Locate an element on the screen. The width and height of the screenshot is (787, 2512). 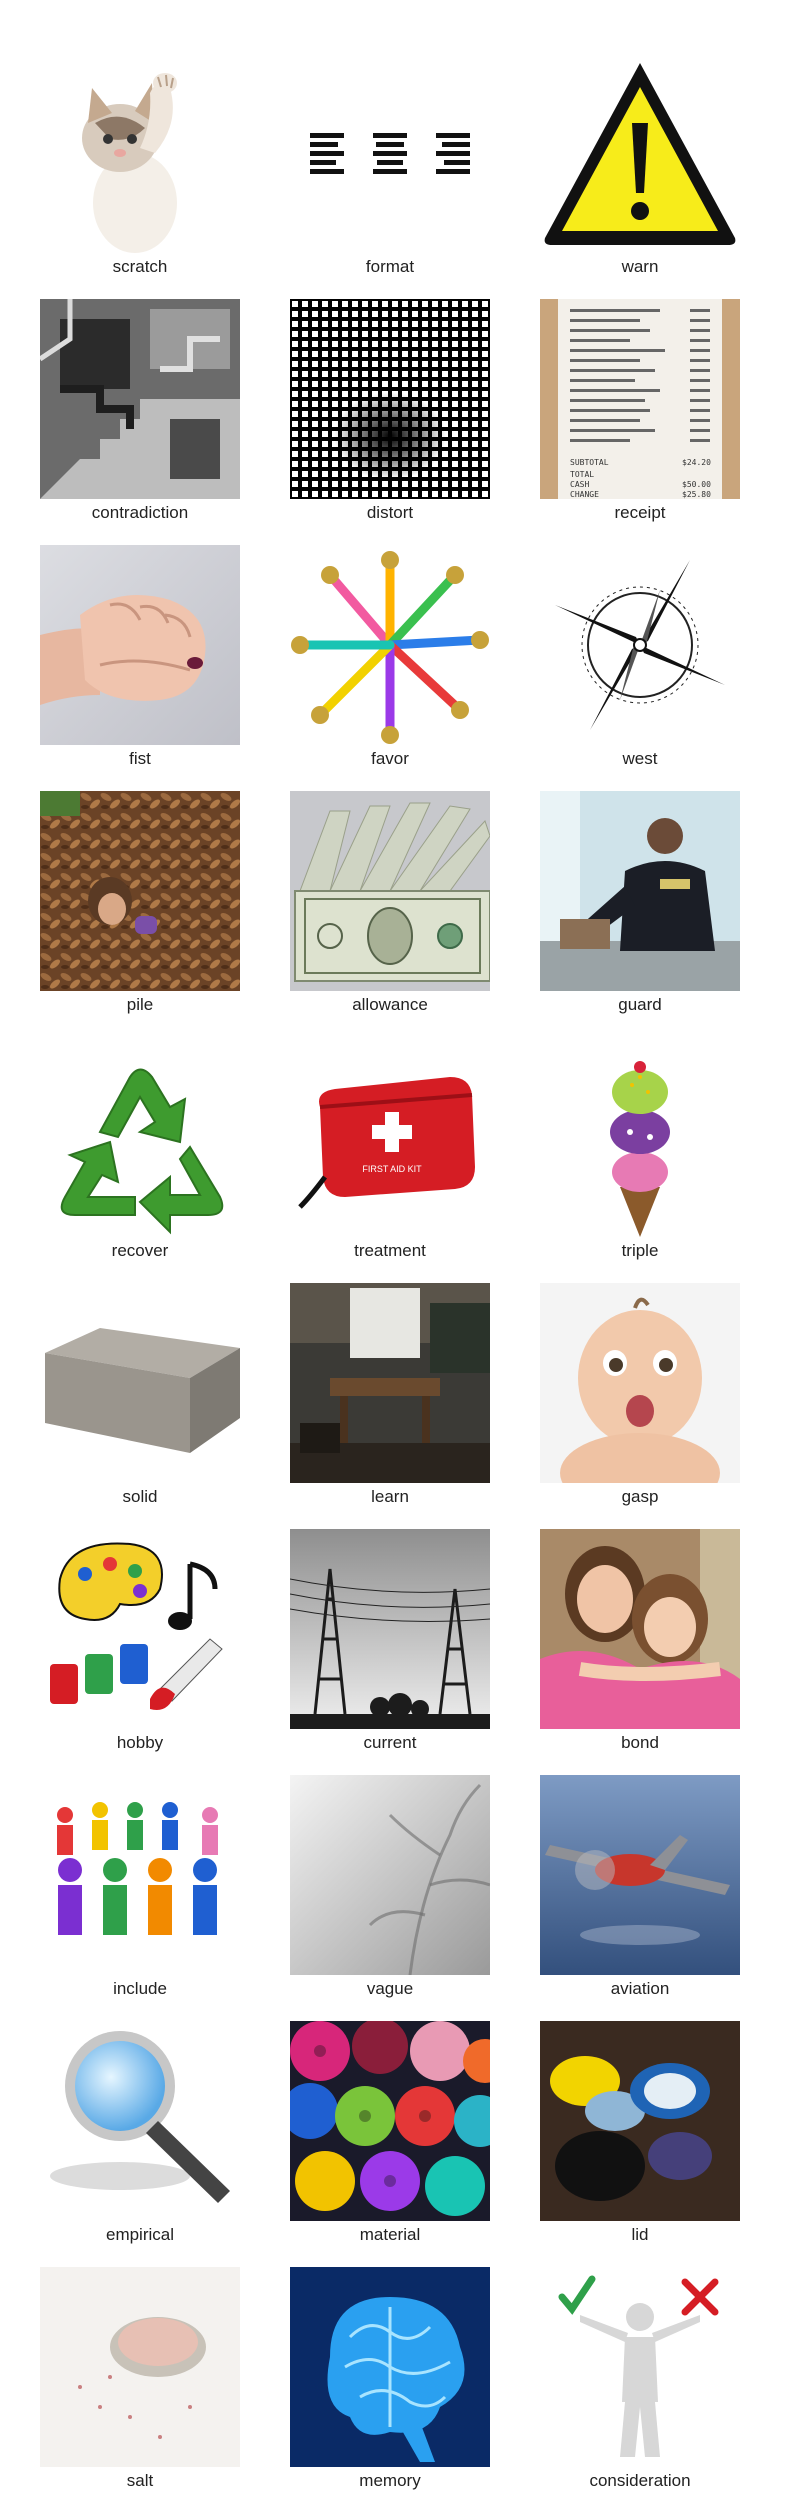
card-consideration: consideration is located at coordinates (640, 2389).